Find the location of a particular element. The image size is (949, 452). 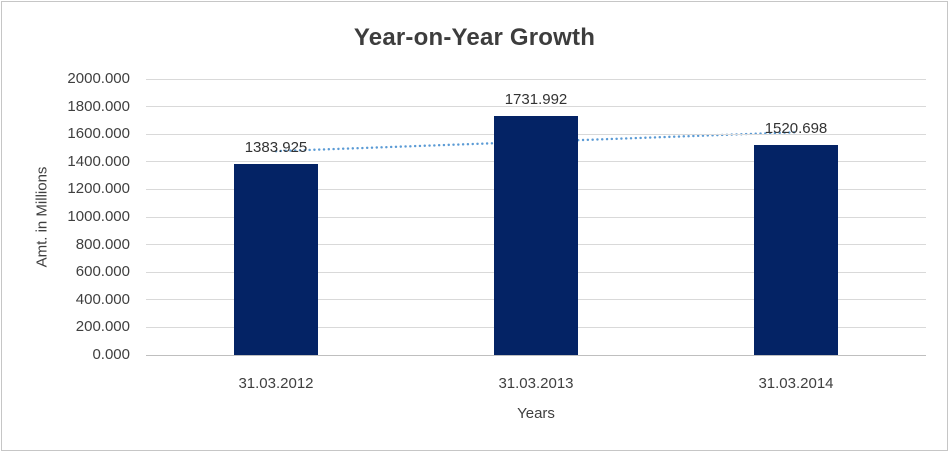

x-tick-label: 31.03.2014 is located at coordinates (796, 383).